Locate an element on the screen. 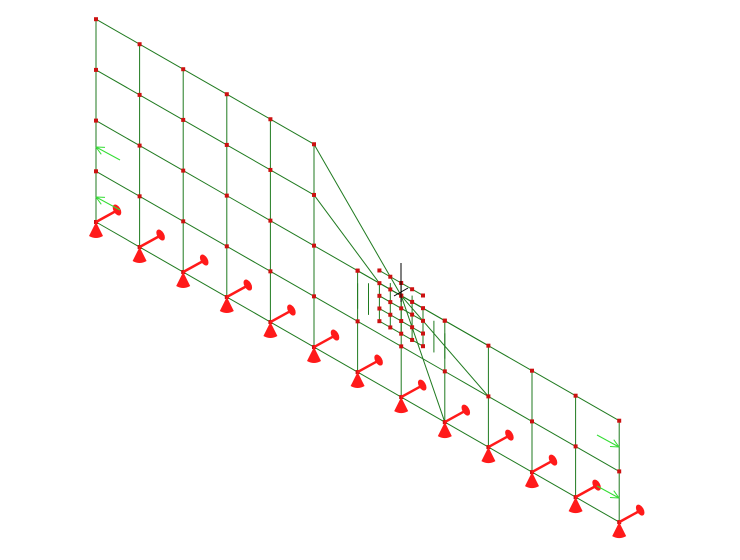 The height and width of the screenshot is (560, 740). load-arrow is located at coordinates (108, 203).